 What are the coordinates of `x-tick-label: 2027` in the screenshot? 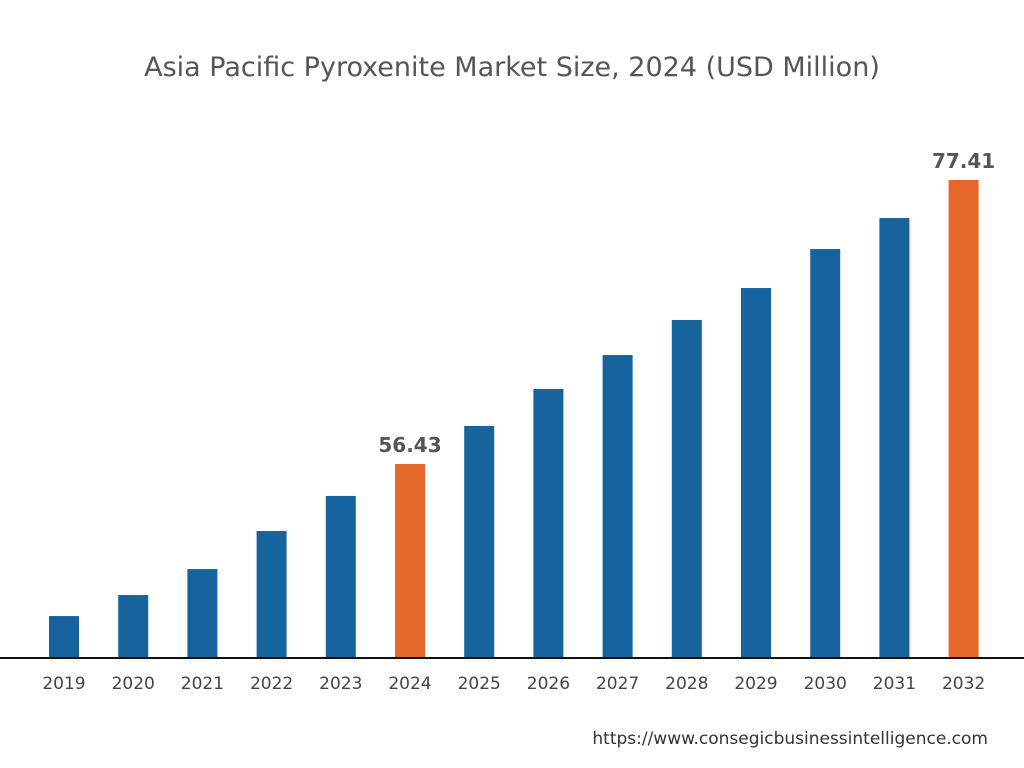 It's located at (617, 684).